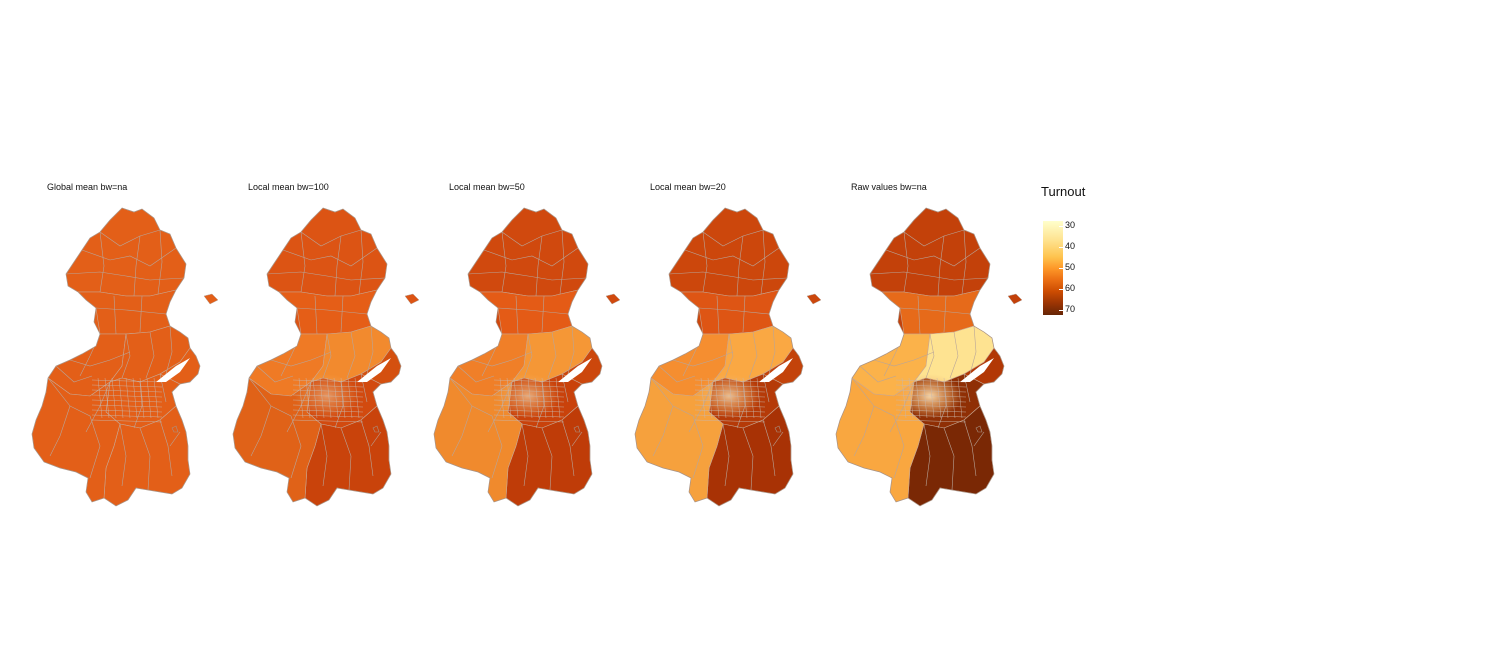 Image resolution: width=1500 pixels, height=667 pixels. I want to click on legend-tick: 60, so click(1067, 288).